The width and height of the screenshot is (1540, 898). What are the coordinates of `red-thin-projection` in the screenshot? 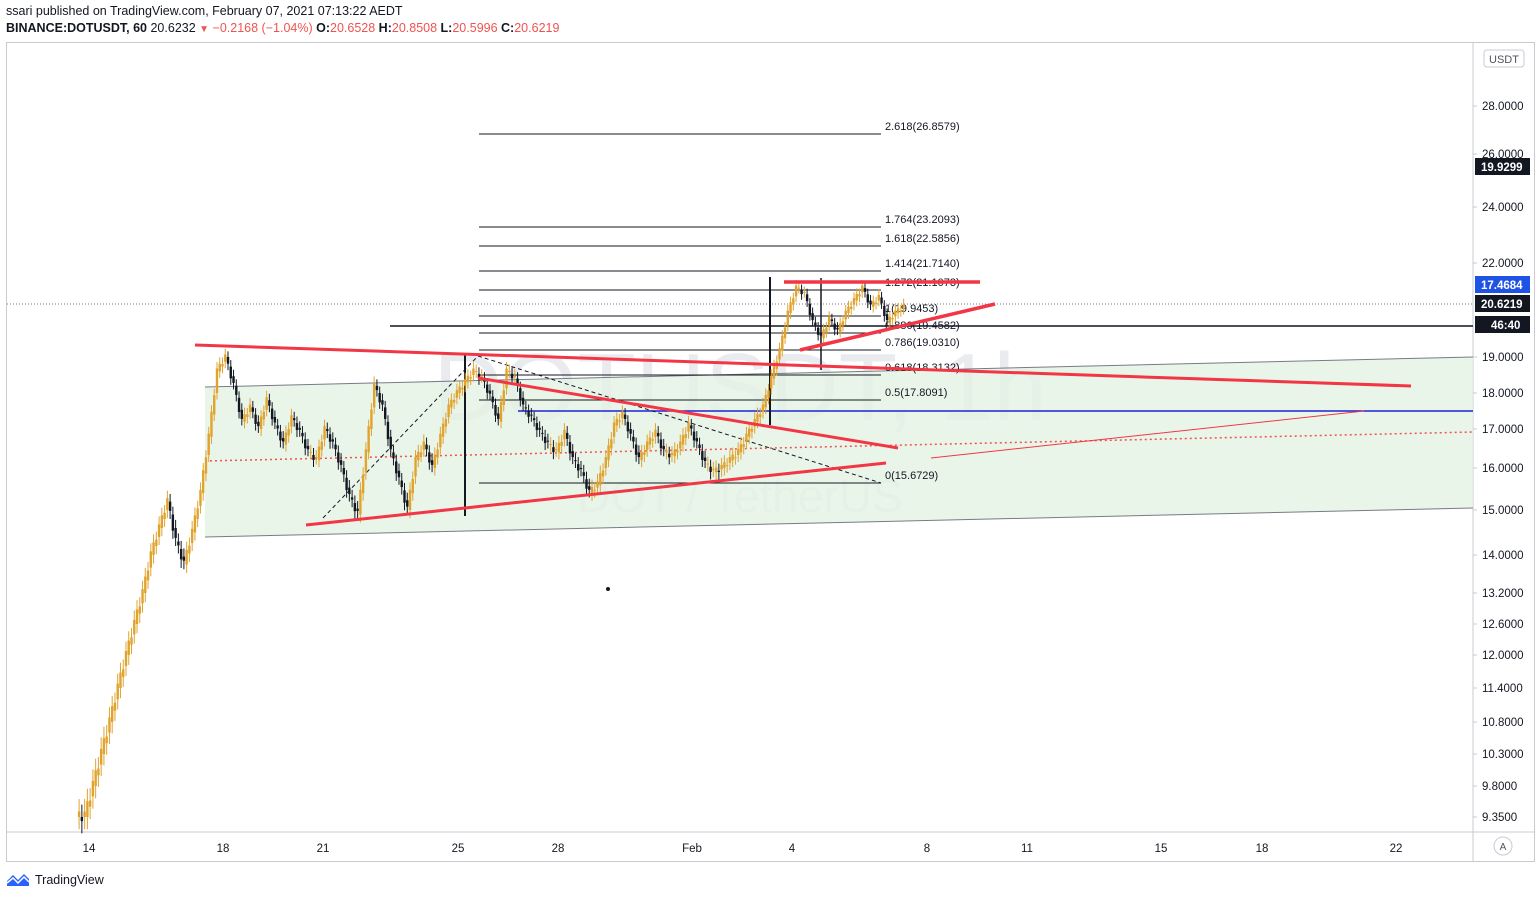 It's located at (1147, 434).